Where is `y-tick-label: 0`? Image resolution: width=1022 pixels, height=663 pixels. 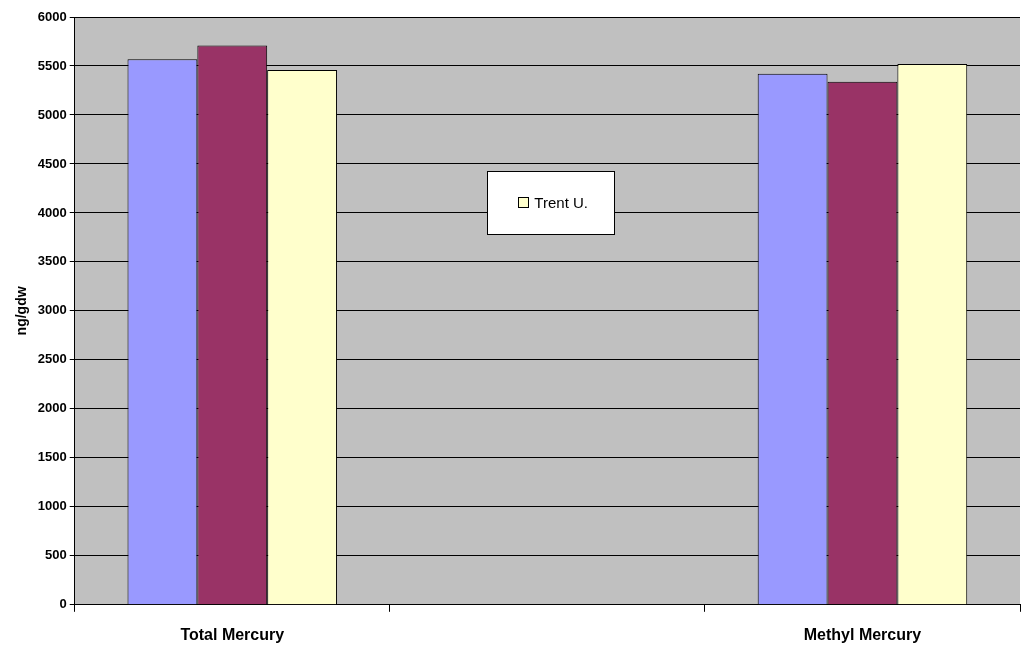
y-tick-label: 0 is located at coordinates (63, 604).